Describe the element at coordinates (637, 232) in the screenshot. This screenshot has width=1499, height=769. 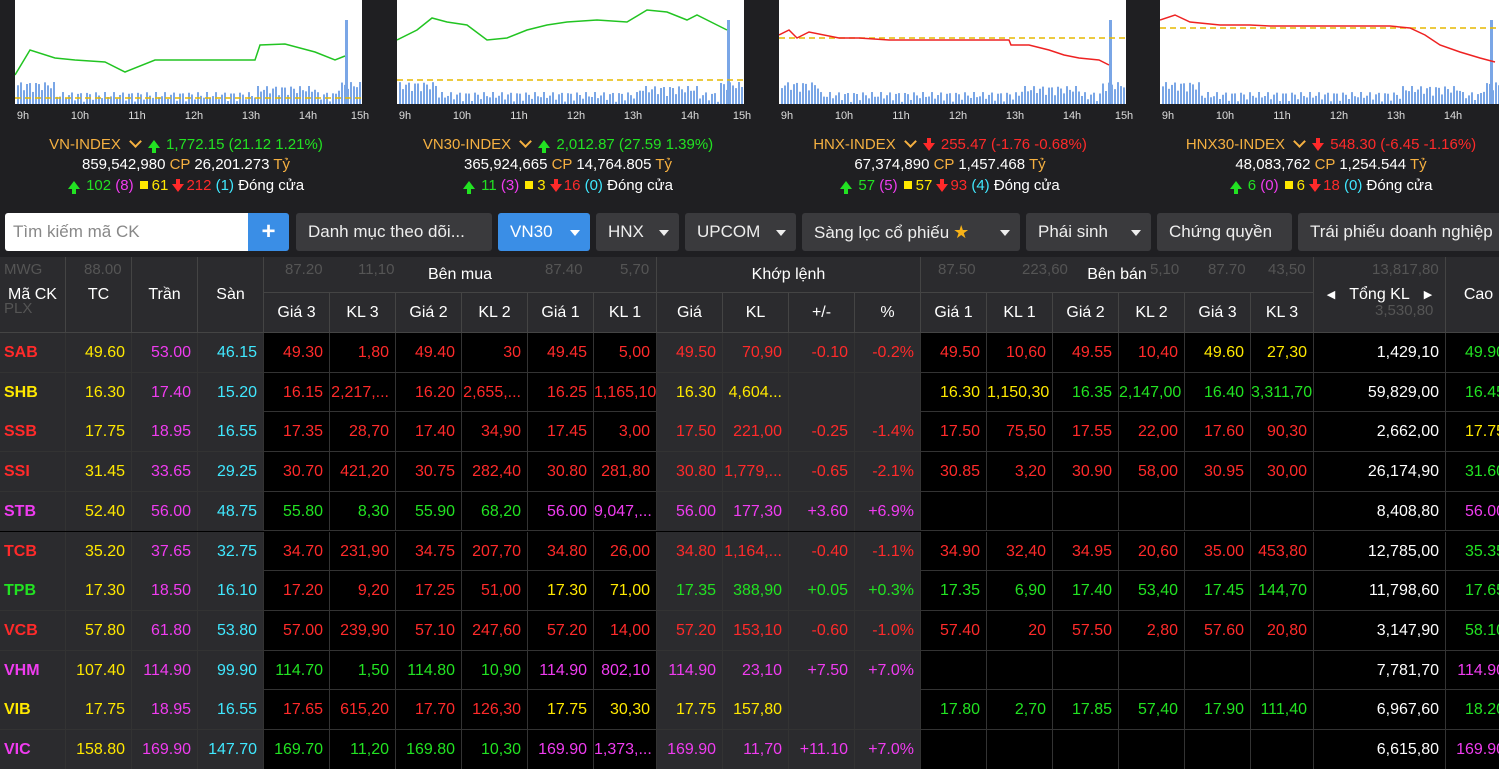
I see `tab-hnx: HNX` at that location.